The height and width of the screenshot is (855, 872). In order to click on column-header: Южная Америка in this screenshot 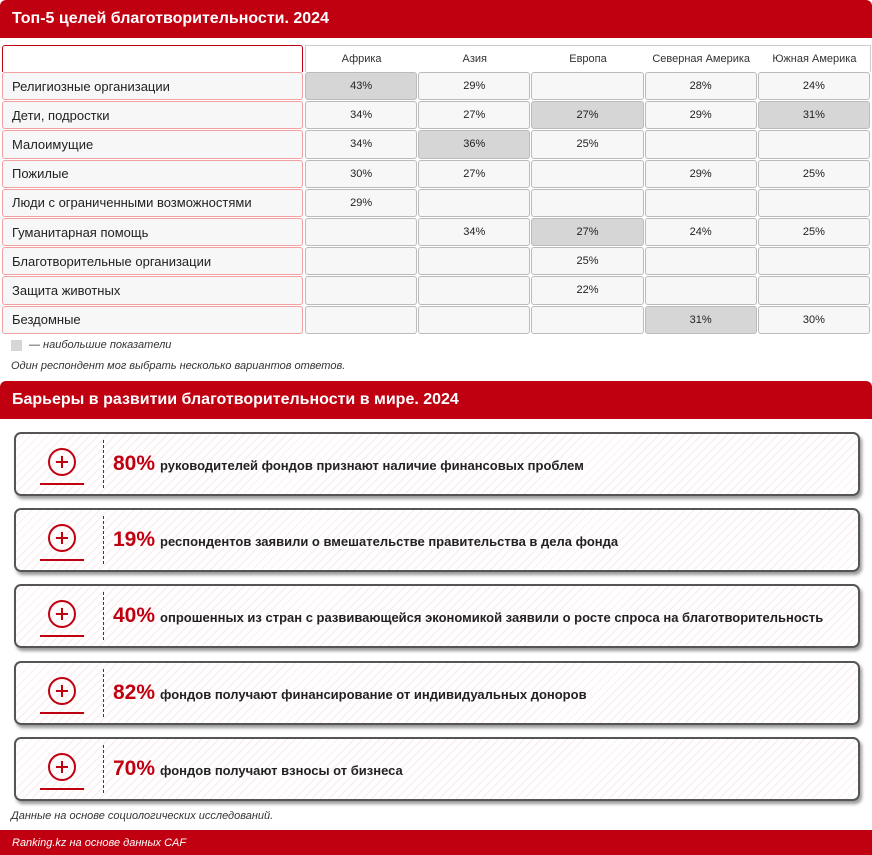, I will do `click(814, 58)`.